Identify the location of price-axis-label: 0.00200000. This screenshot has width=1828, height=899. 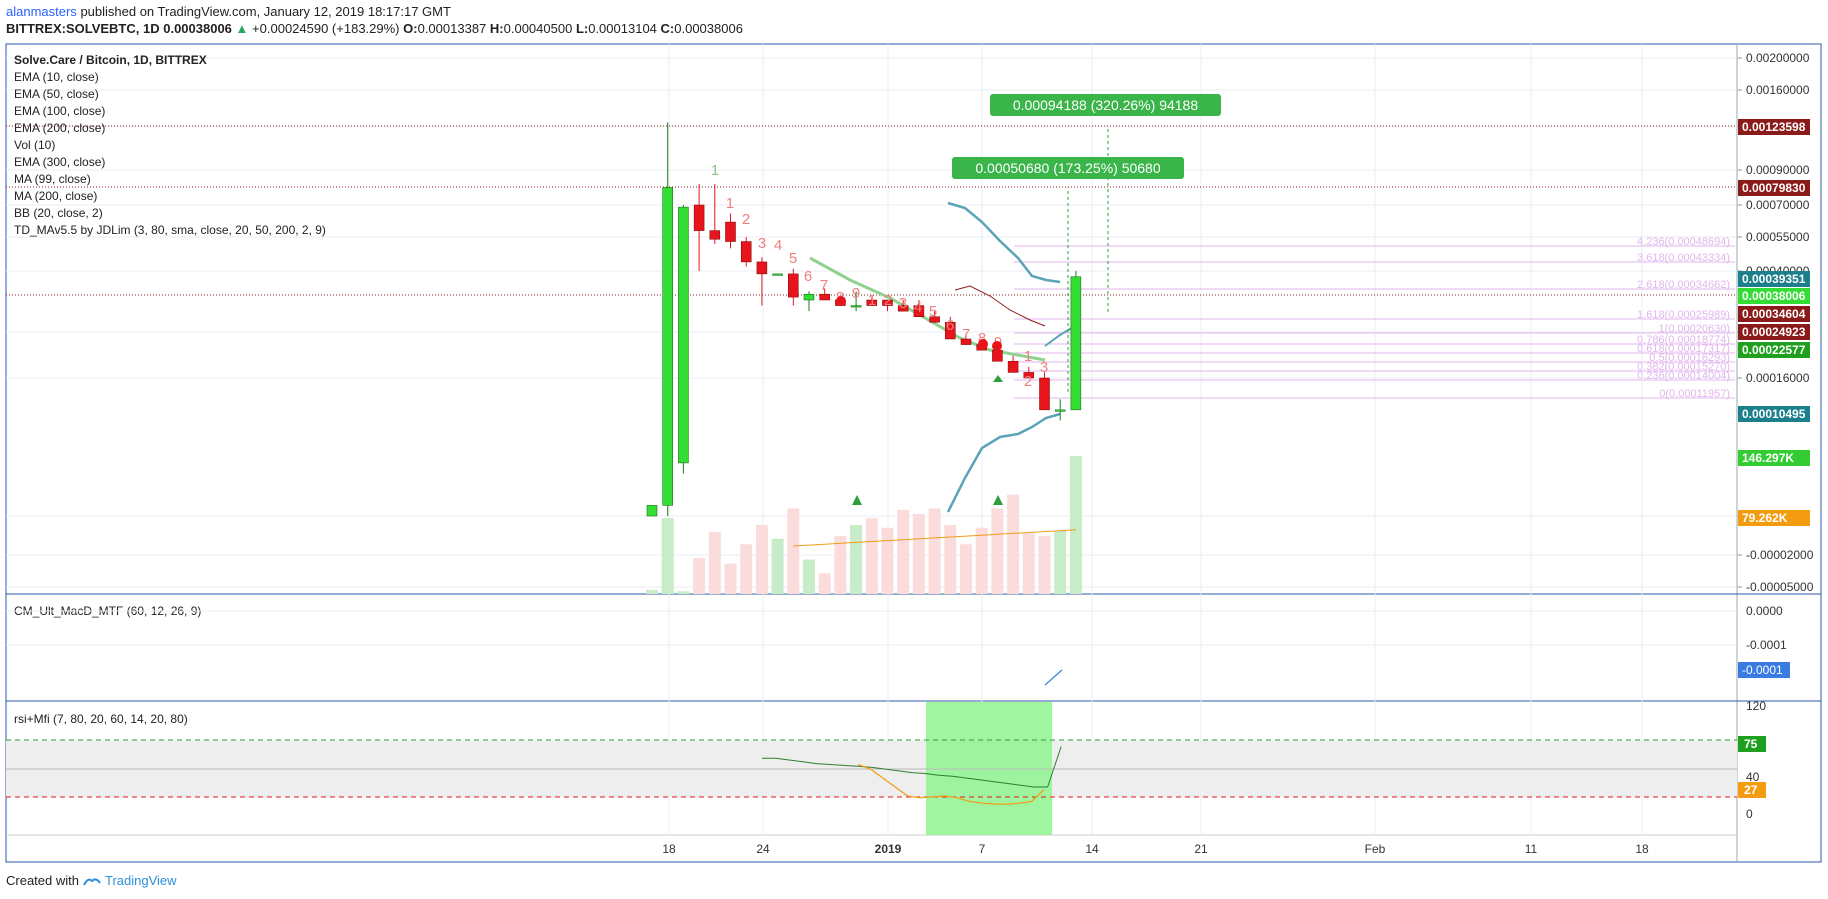
(1778, 58).